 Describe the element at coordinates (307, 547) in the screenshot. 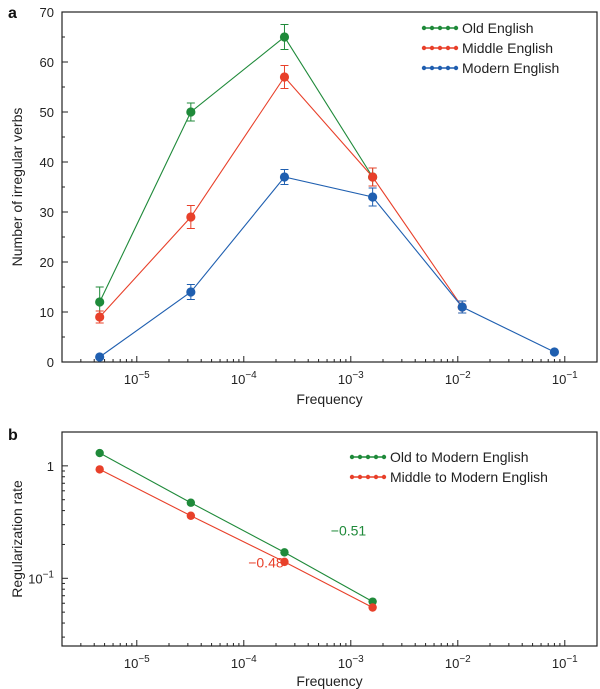

I see `panel-b-annotations: −0.51 −0.48` at that location.